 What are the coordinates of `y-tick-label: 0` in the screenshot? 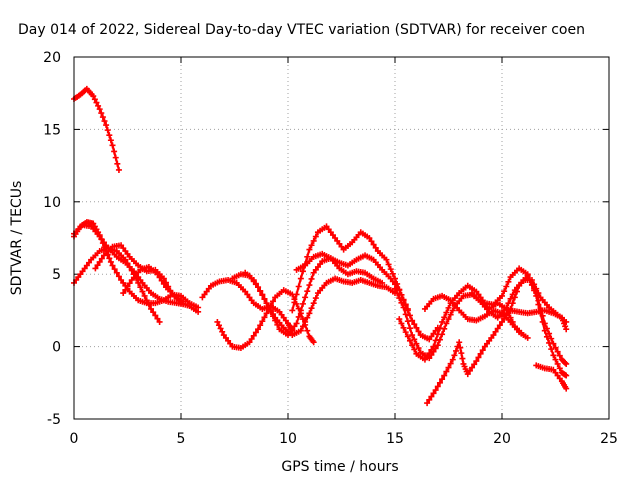 It's located at (56, 348).